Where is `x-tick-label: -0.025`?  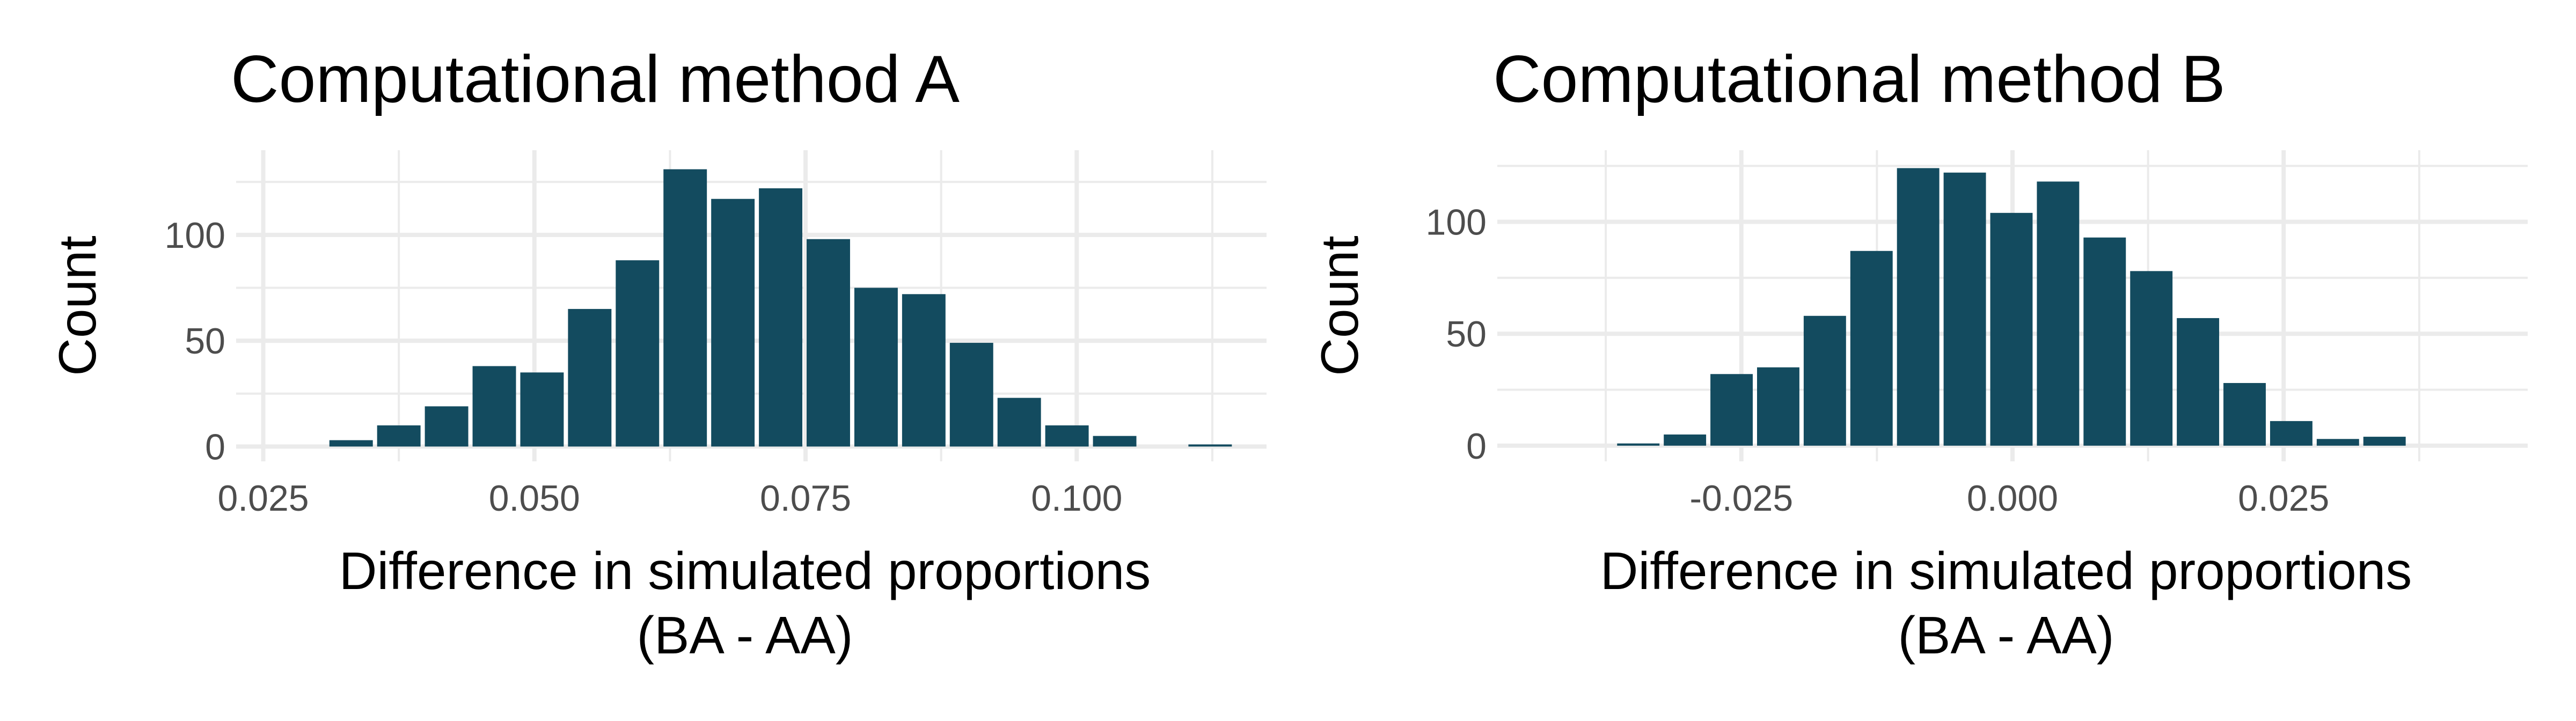
x-tick-label: -0.025 is located at coordinates (1741, 499).